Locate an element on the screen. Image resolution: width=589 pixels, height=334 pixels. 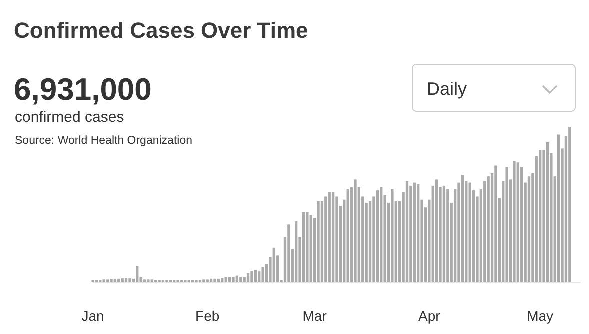
chart-title: Confirmed Cases Over Time is located at coordinates (161, 30).